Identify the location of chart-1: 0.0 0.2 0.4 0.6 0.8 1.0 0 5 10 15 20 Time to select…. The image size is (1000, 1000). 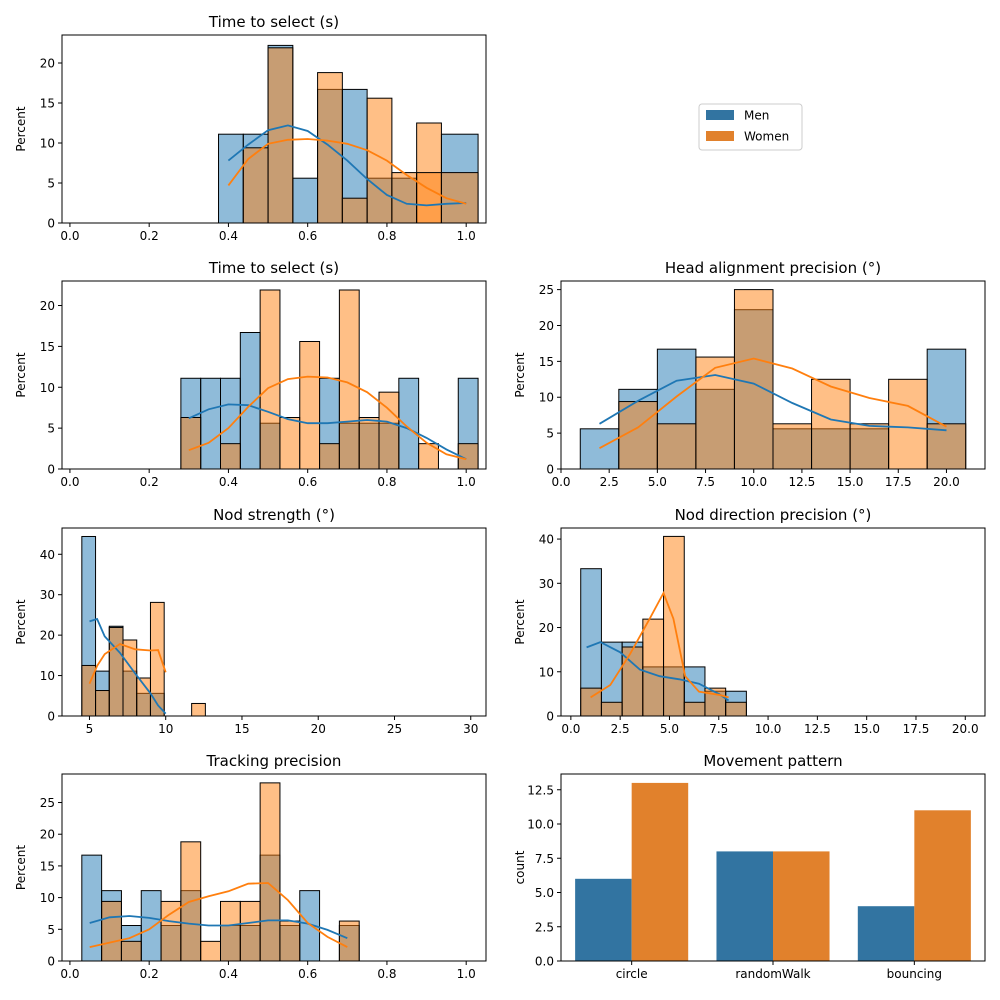
(250, 128).